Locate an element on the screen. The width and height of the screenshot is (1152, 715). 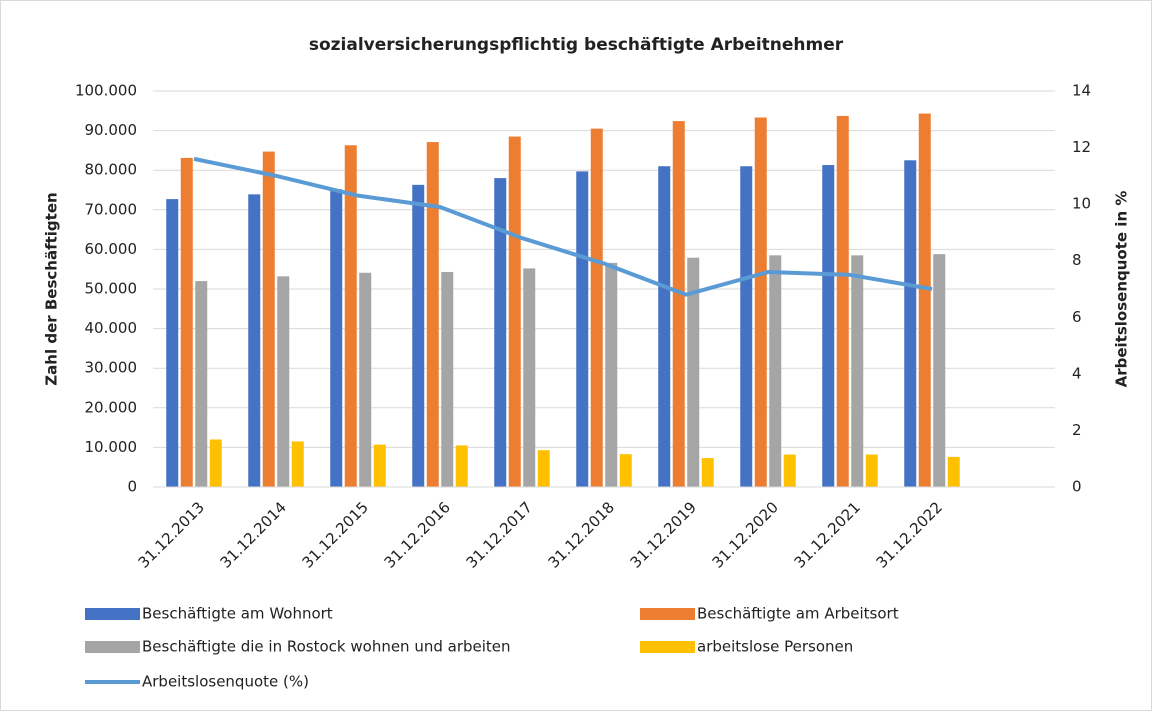
y-tick-label: 40.000 is located at coordinates (111, 328).